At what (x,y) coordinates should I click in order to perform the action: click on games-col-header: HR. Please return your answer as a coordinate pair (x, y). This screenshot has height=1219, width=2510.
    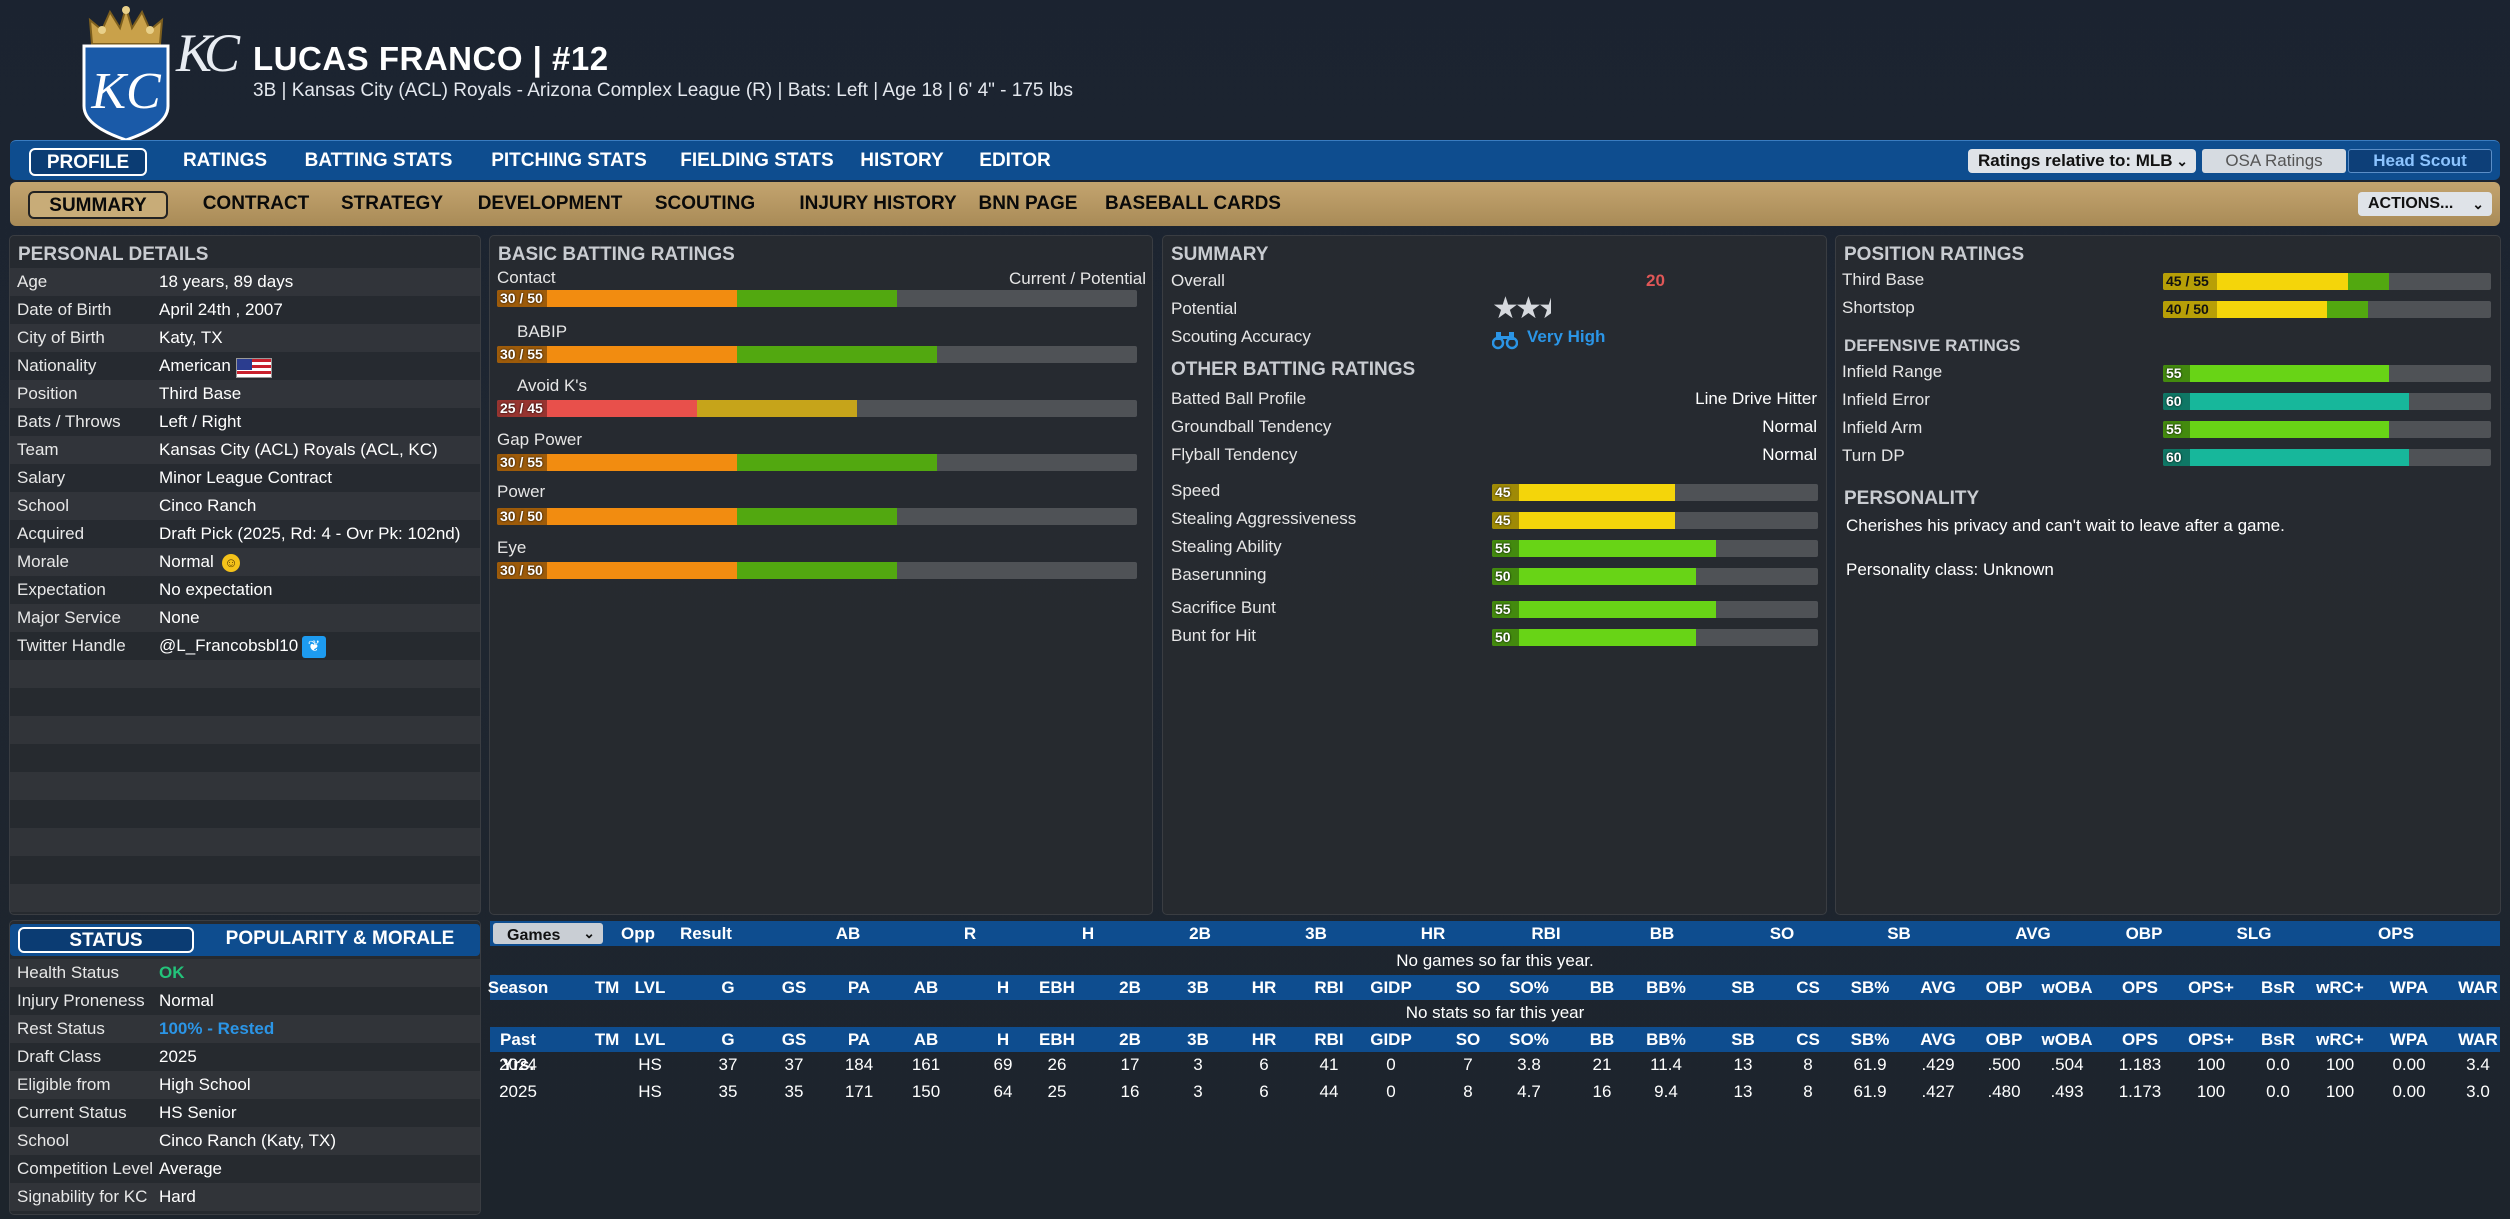
    Looking at the image, I should click on (1433, 933).